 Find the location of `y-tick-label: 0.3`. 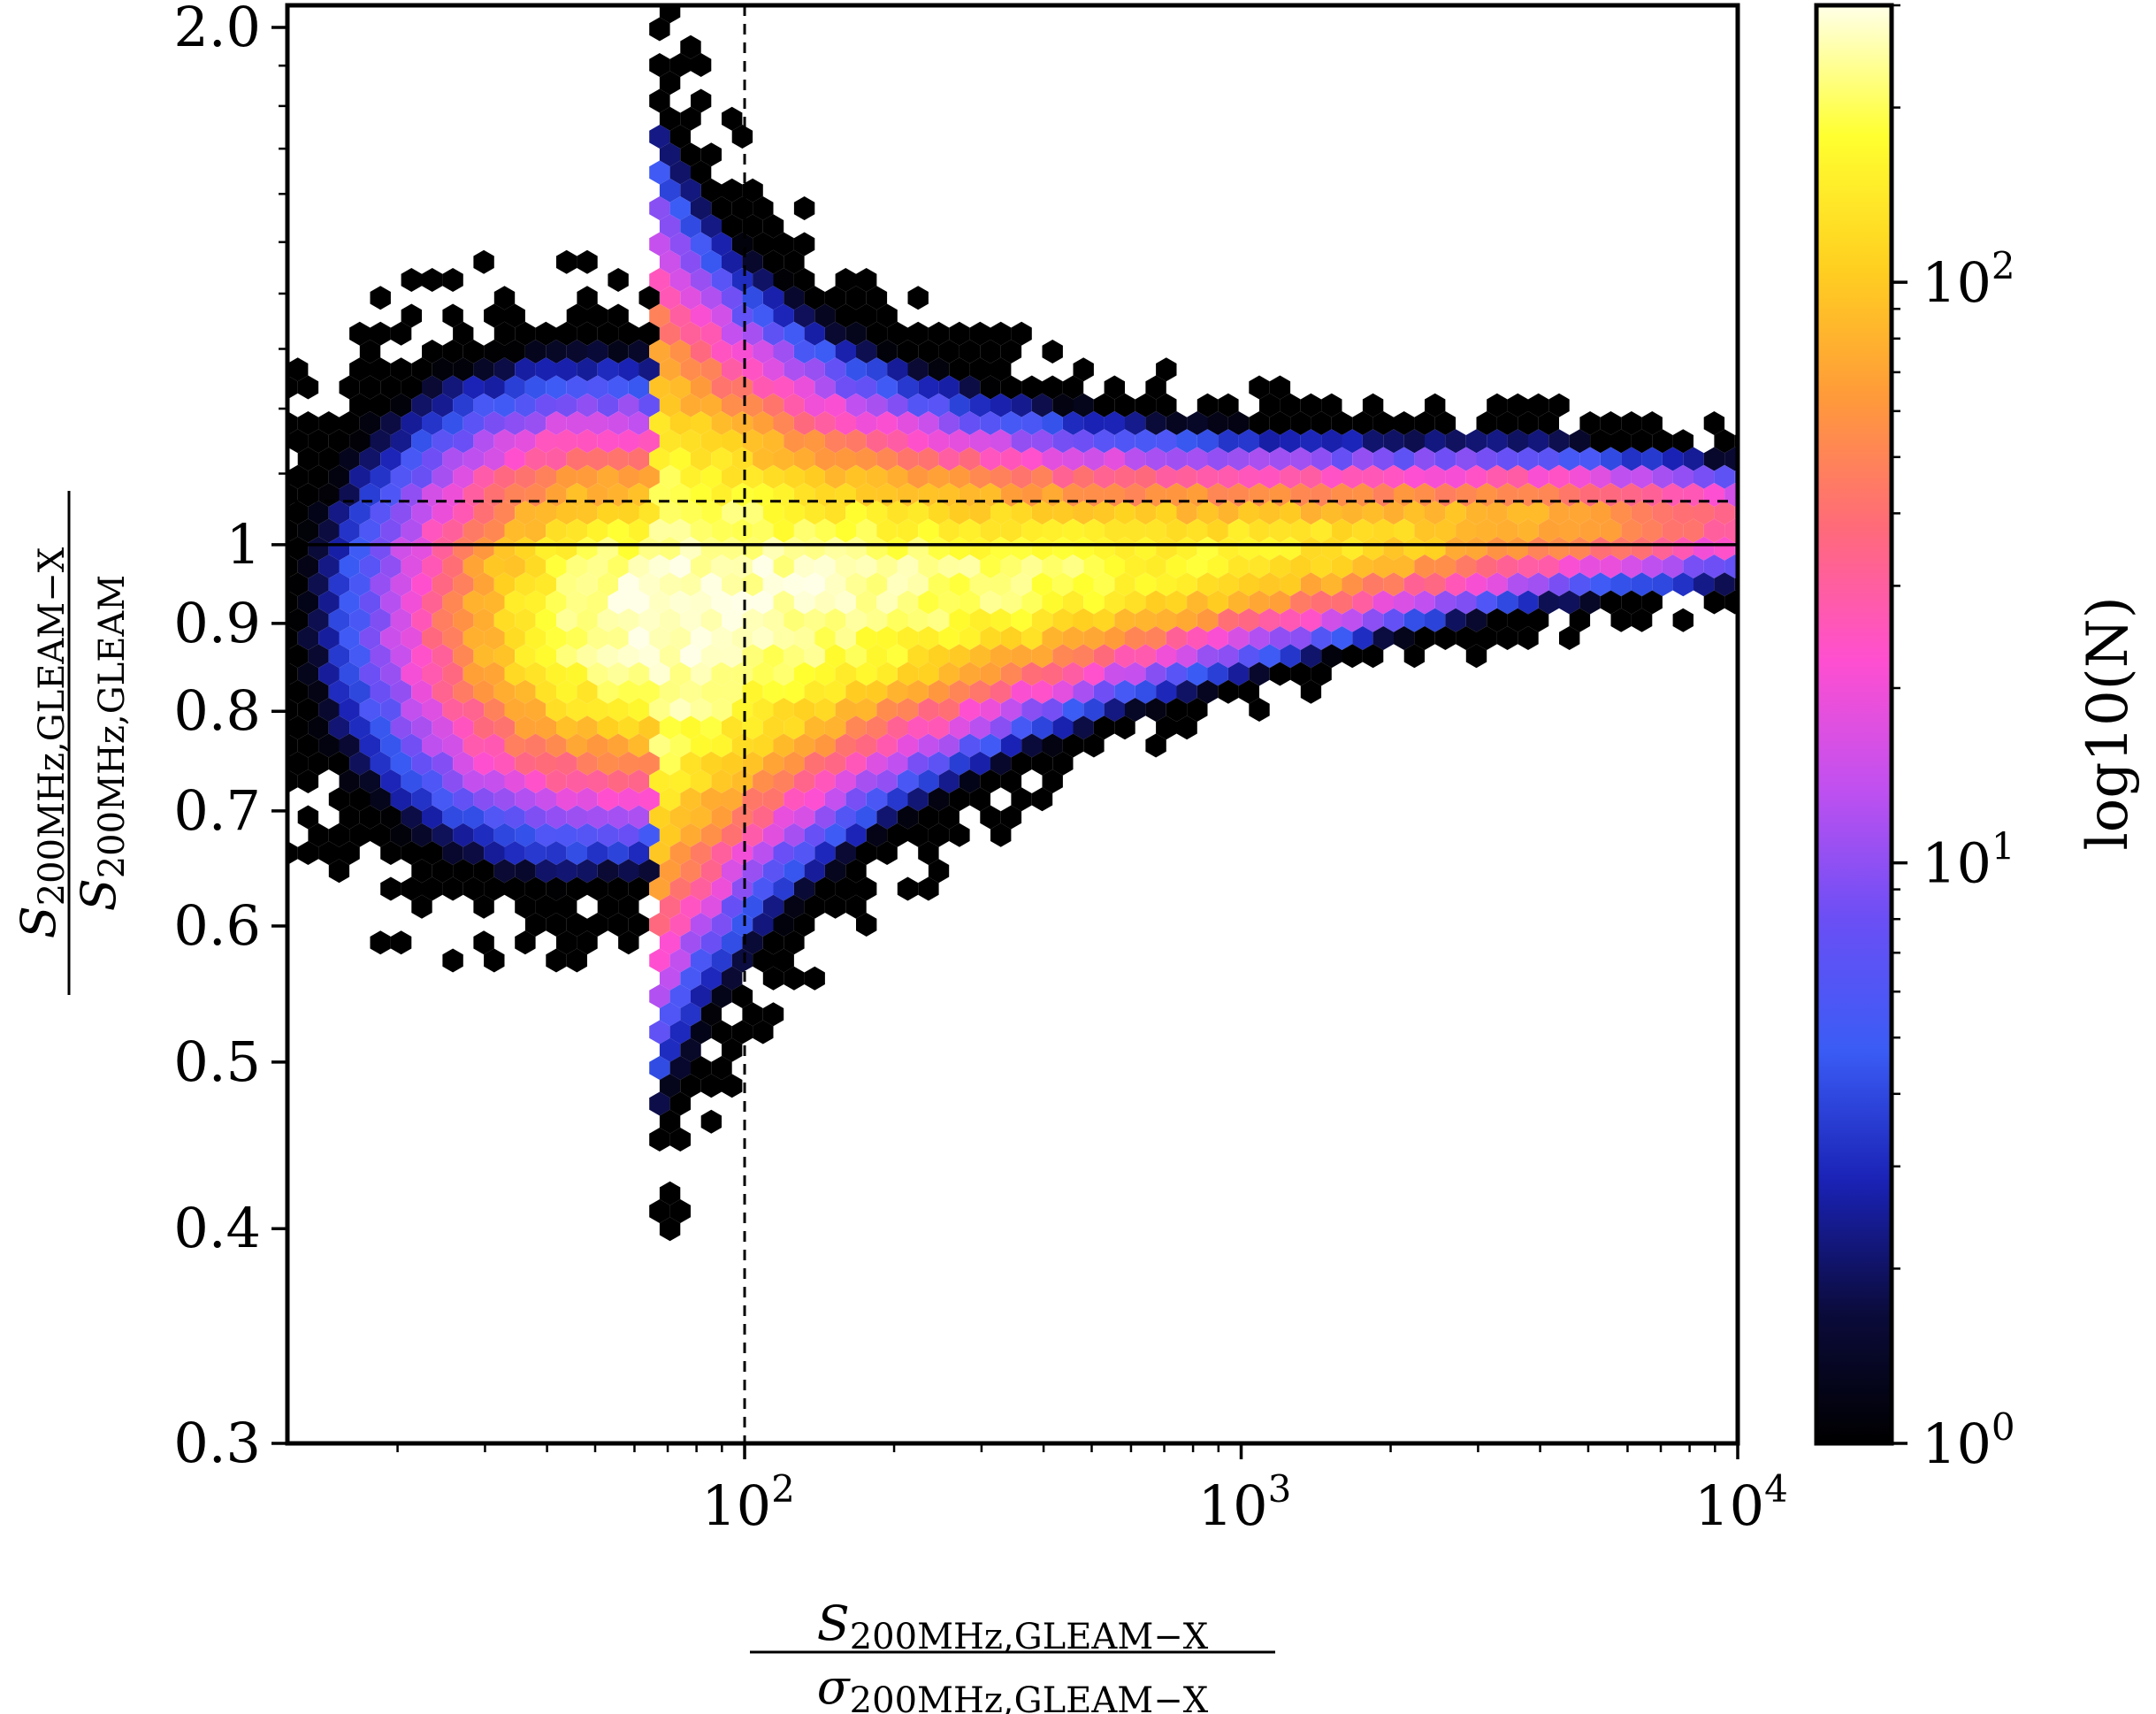

y-tick-label: 0.3 is located at coordinates (217, 1443).